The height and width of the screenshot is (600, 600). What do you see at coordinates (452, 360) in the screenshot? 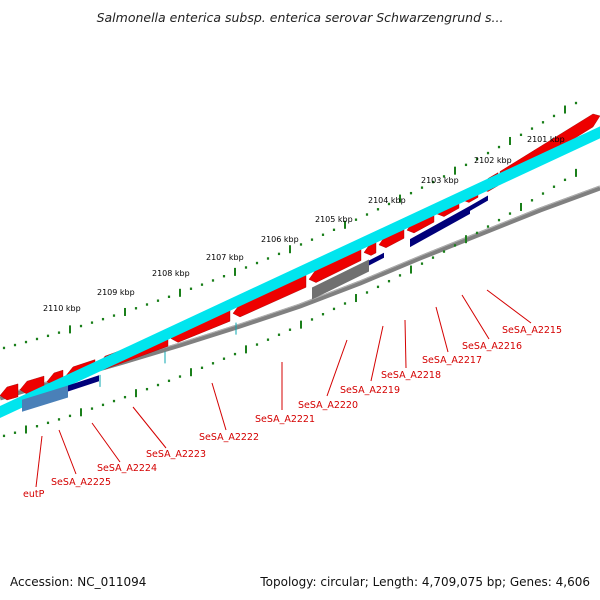
I see `gene-label-sesa-a2217: SeSA_A2217` at bounding box center [452, 360].